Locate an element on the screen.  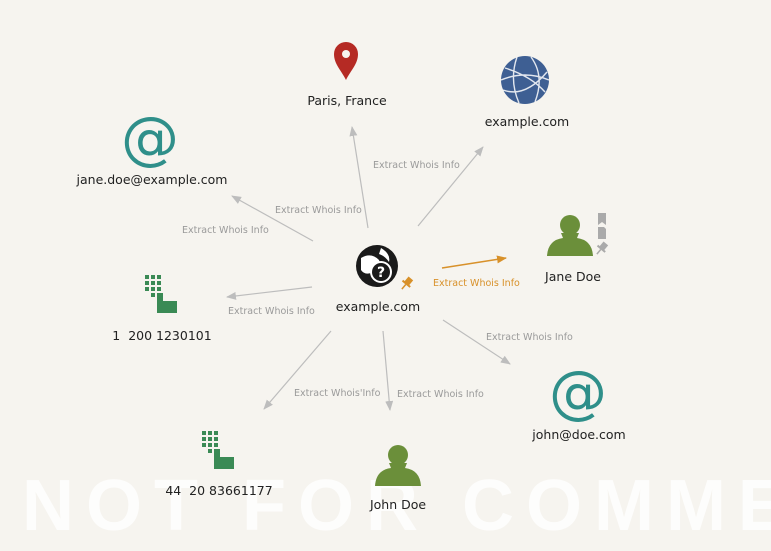
whois-domain-icon: ? is located at coordinates (377, 266).